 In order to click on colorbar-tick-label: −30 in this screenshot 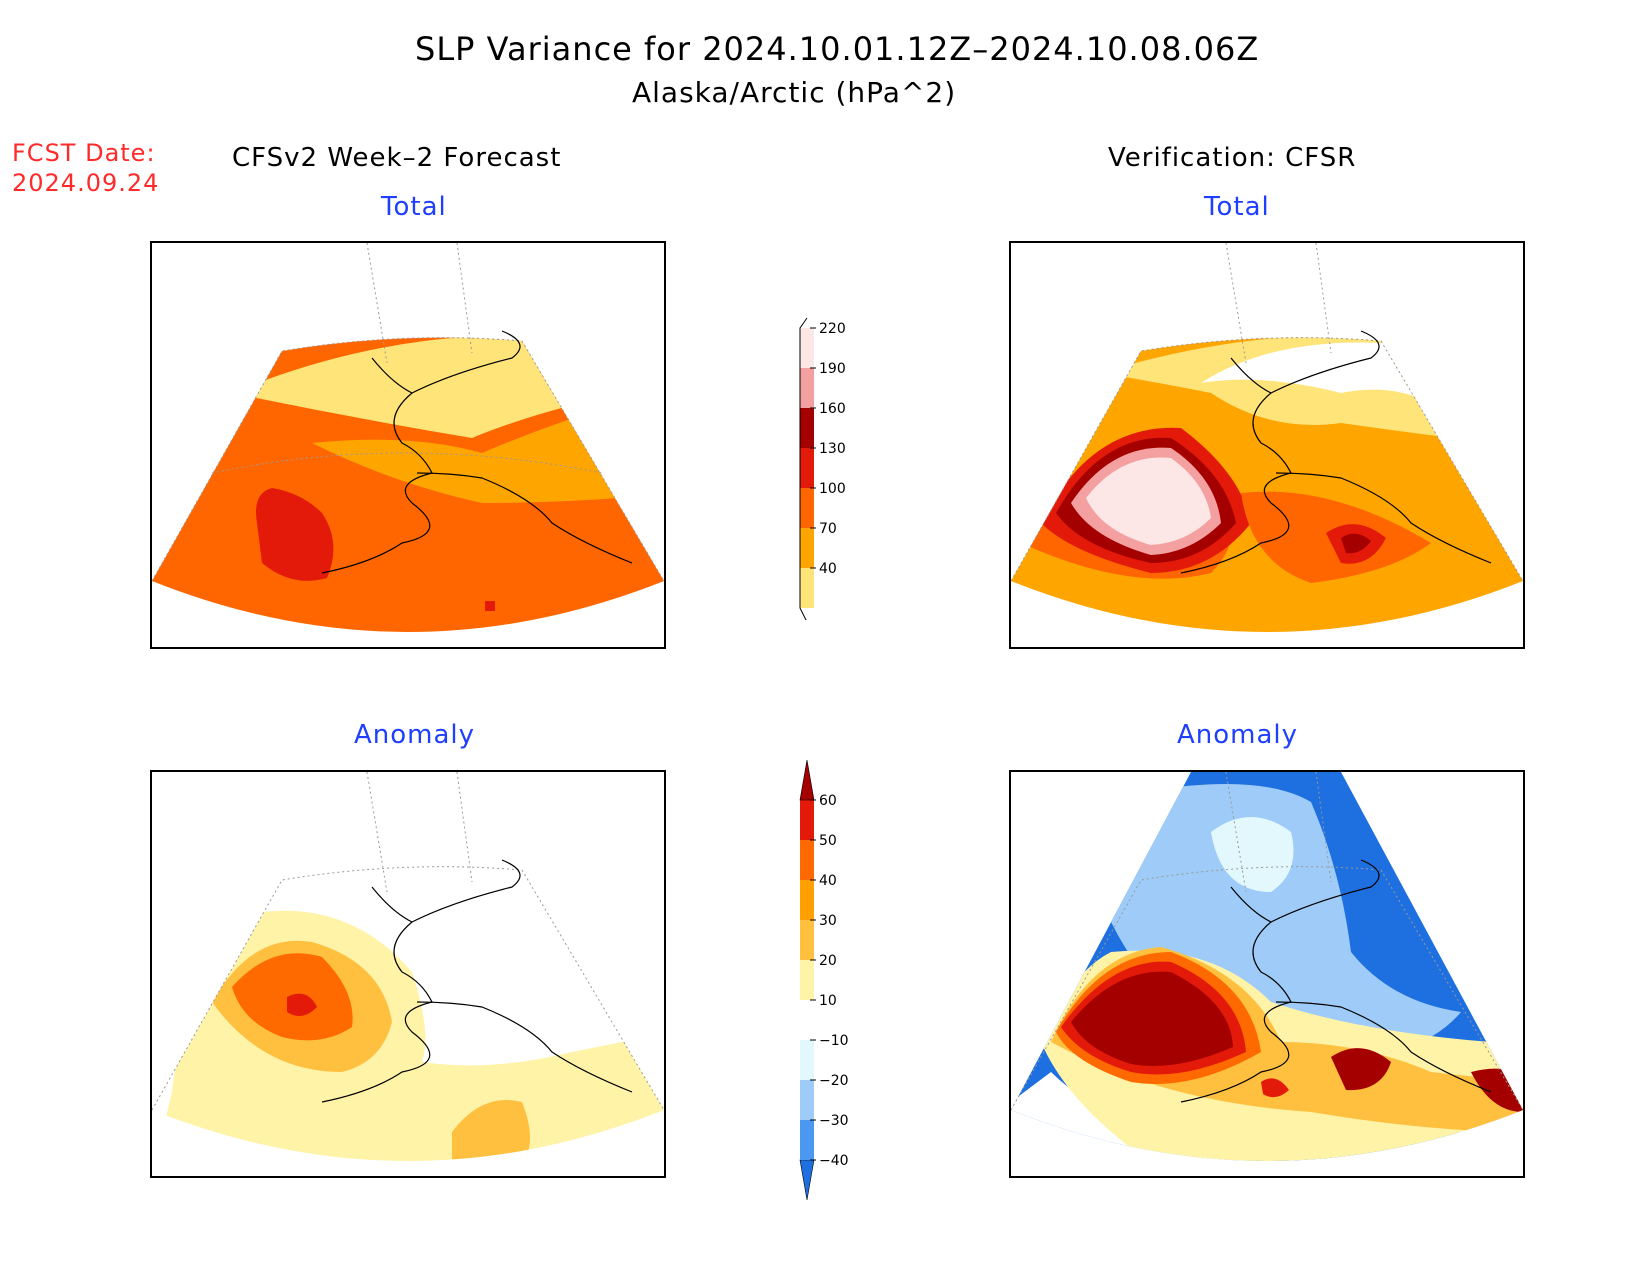, I will do `click(834, 1121)`.